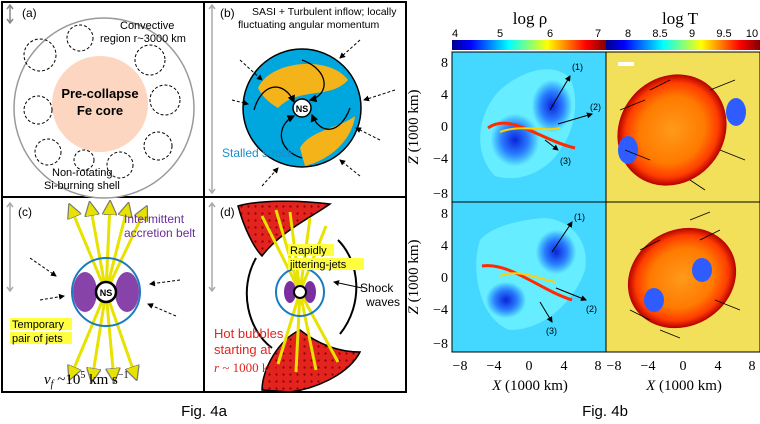 This screenshot has height=424, width=760. I want to click on panel-a-tag: (a), so click(29, 13).